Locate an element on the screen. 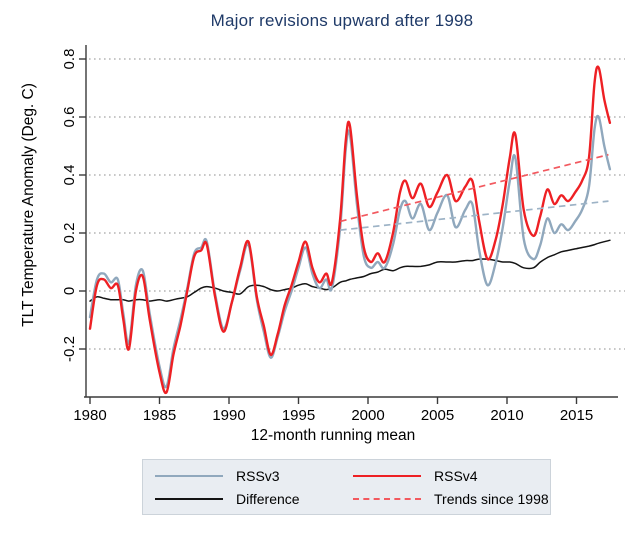 The image size is (640, 549). svg-text: 0 is located at coordinates (69, 291).